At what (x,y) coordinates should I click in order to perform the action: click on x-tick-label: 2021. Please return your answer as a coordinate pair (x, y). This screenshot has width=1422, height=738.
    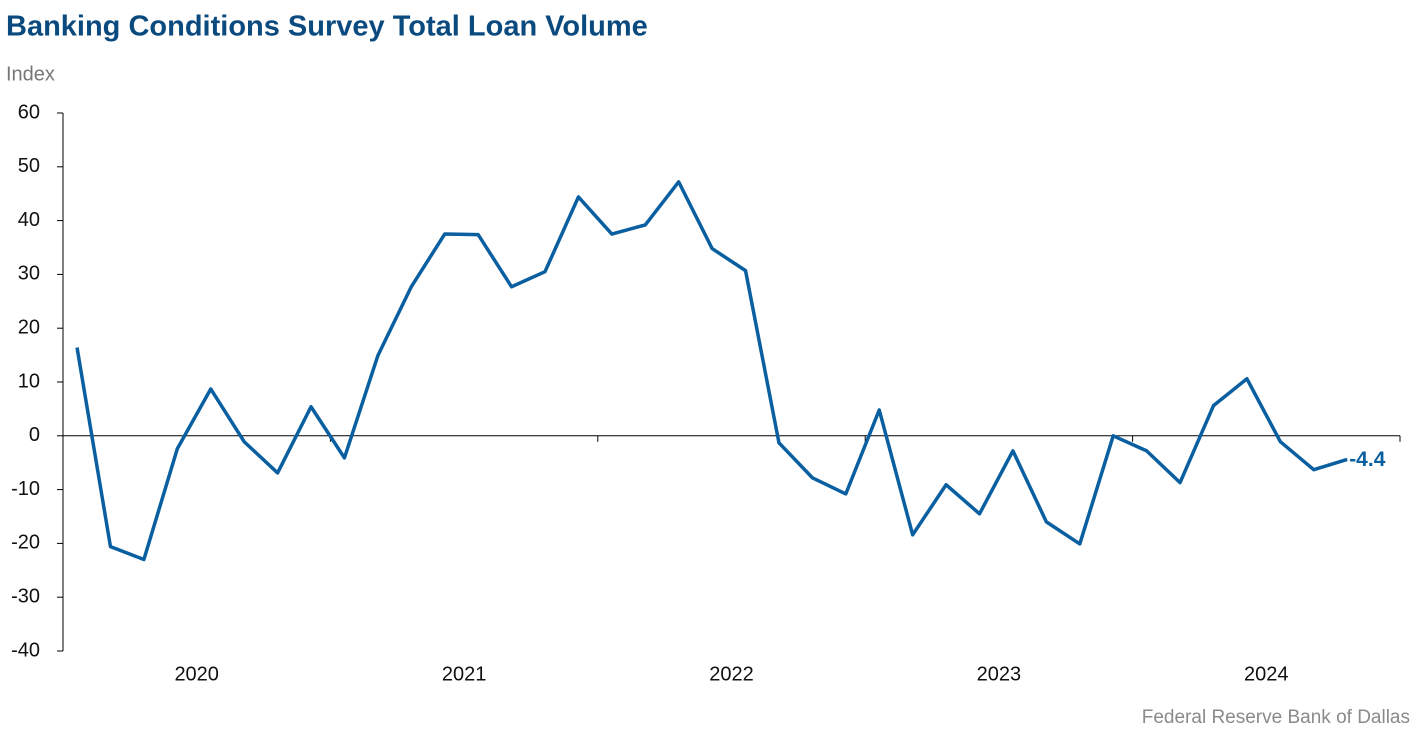
    Looking at the image, I should click on (464, 674).